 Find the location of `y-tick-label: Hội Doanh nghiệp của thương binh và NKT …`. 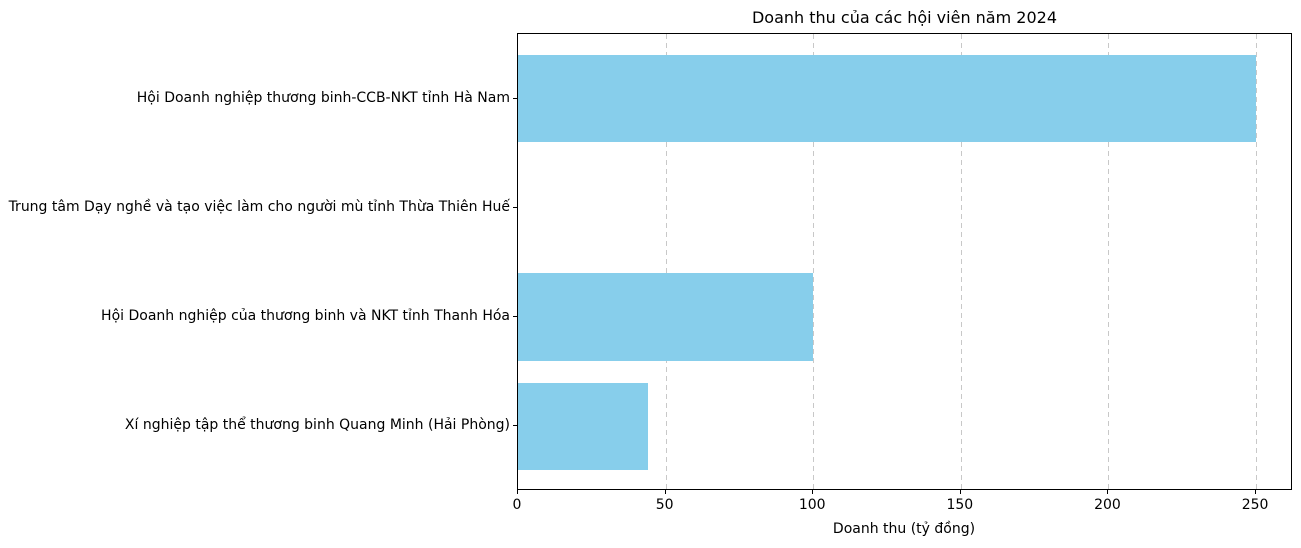

y-tick-label: Hội Doanh nghiệp của thương binh và NKT … is located at coordinates (305, 316).